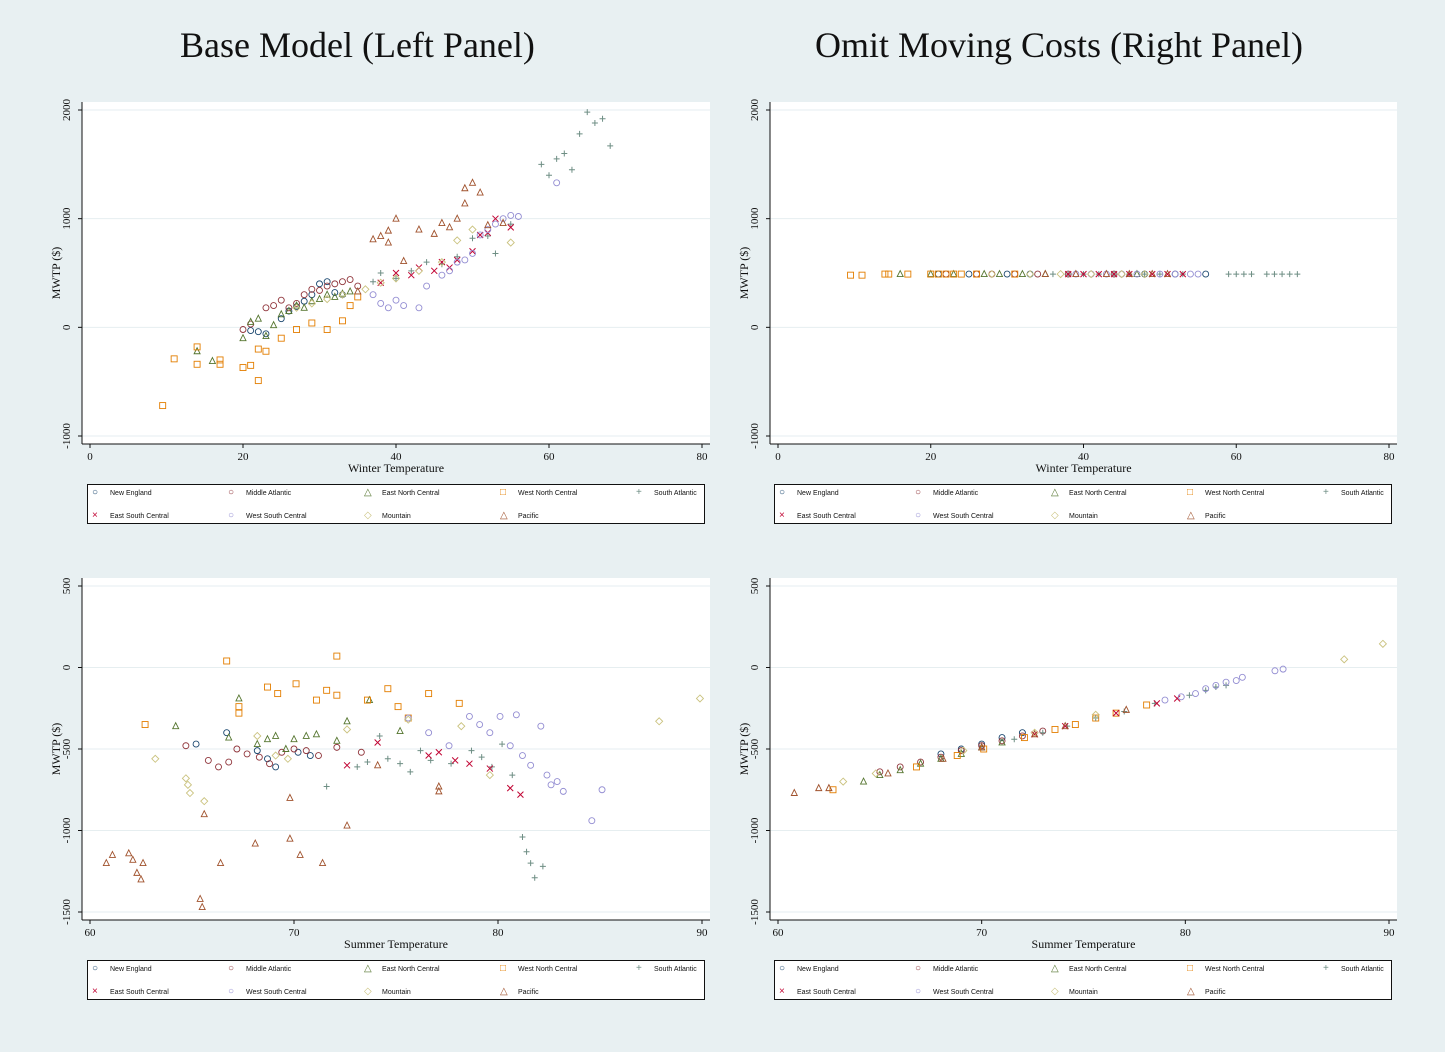 Image resolution: width=1445 pixels, height=1052 pixels. I want to click on legend-label: Pacific, so click(528, 516).